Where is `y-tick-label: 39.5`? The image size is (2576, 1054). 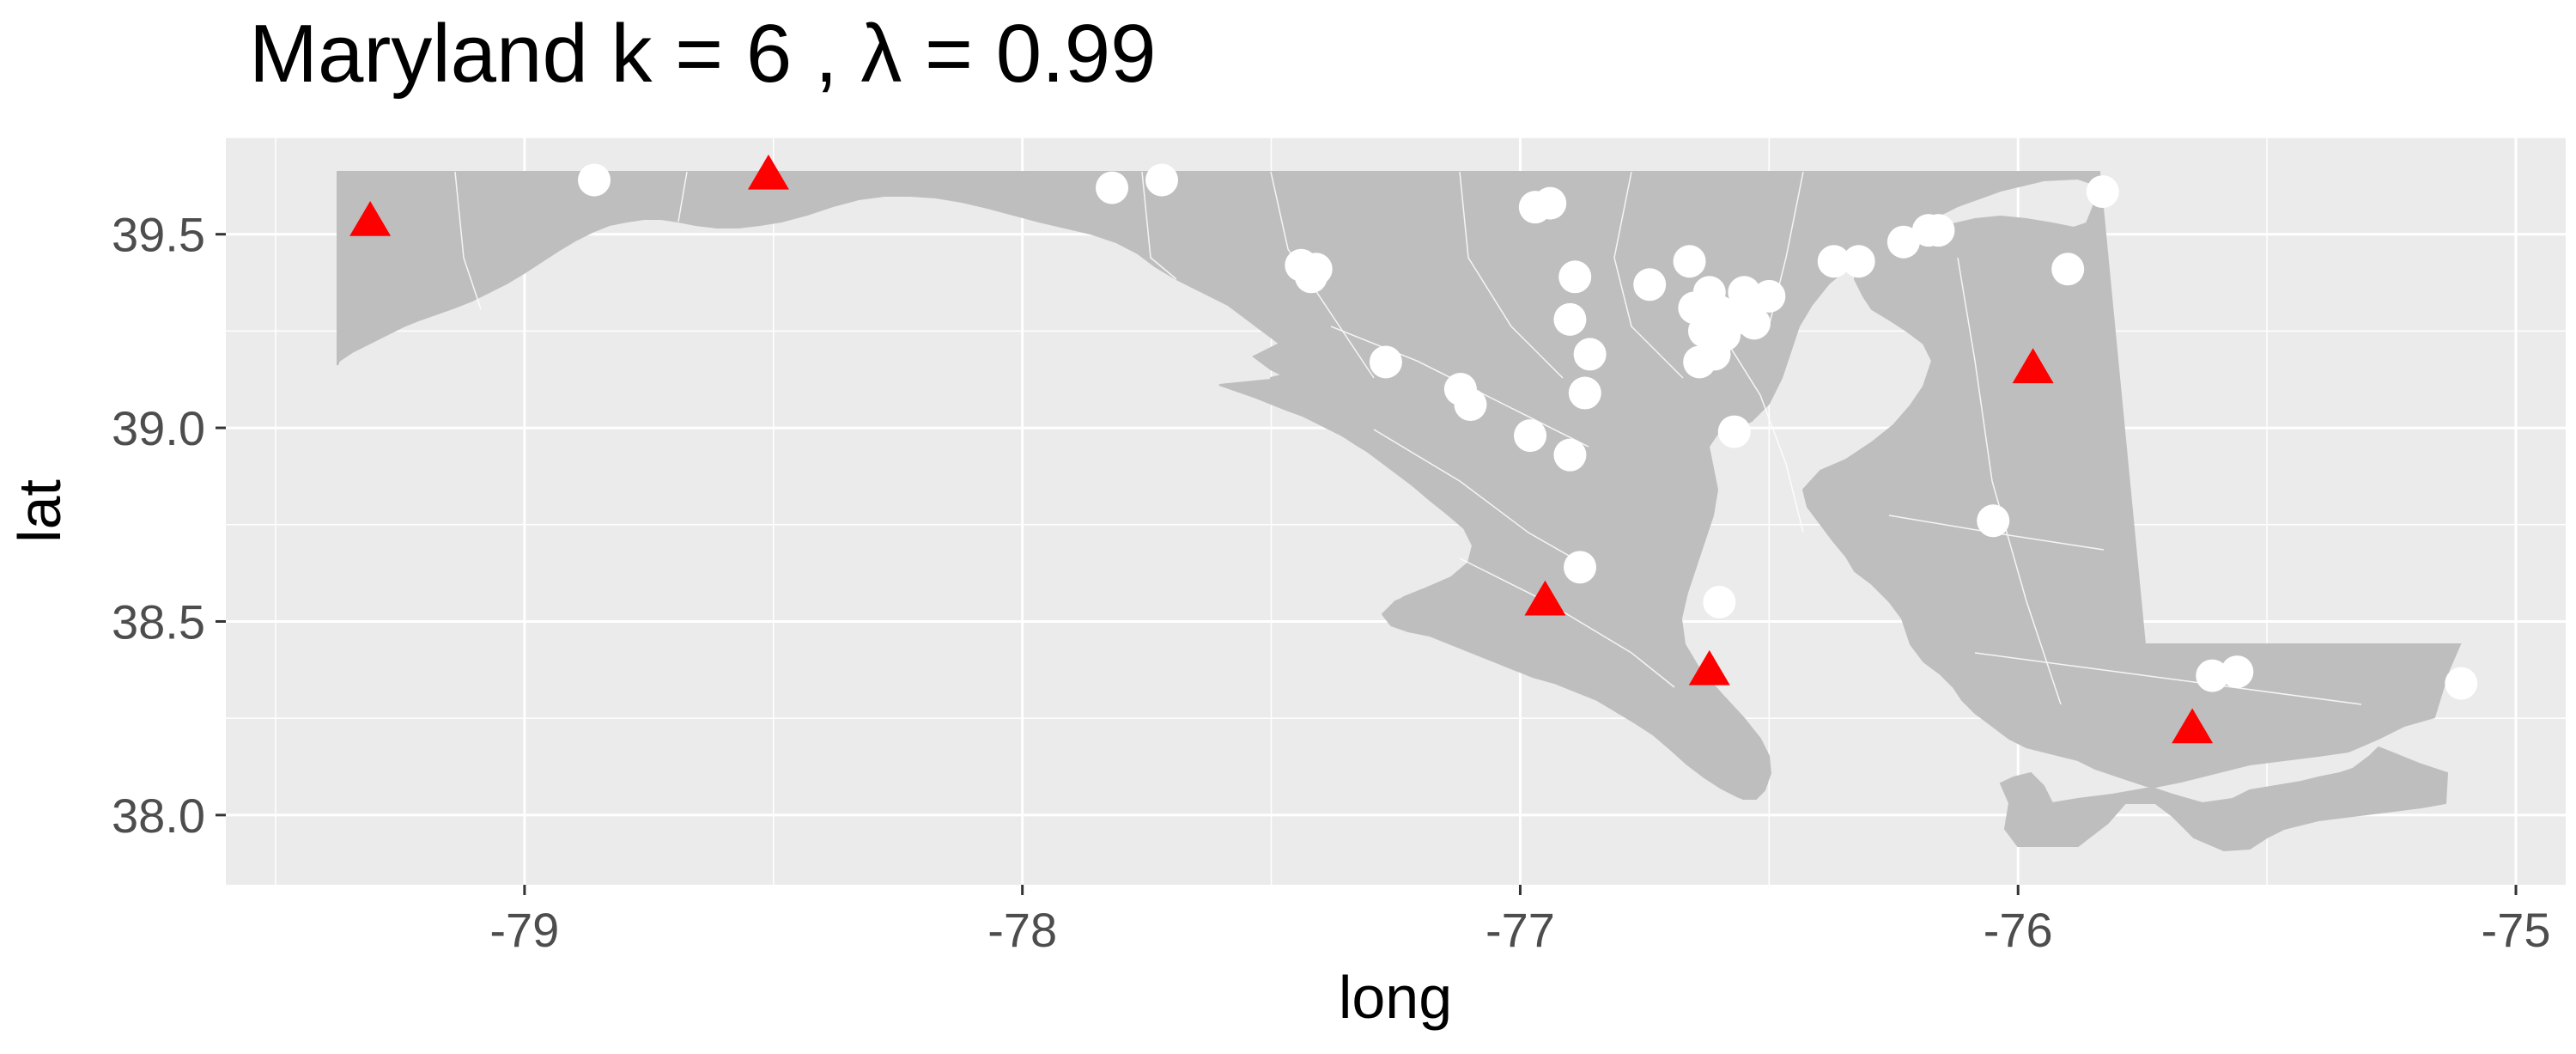
y-tick-label: 39.5 is located at coordinates (159, 235).